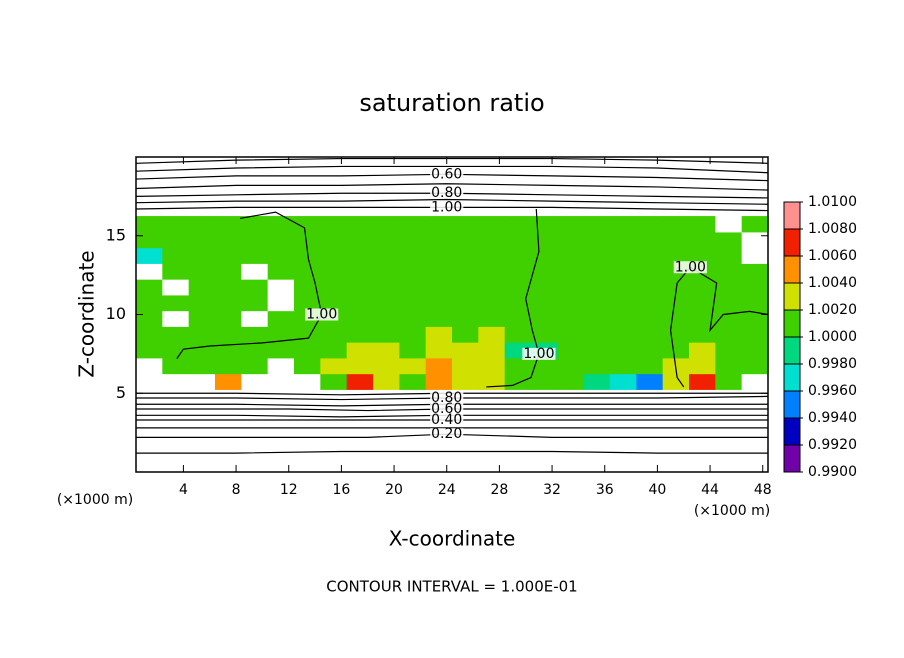 This screenshot has height=658, width=904. I want to click on x-tick-label: 40, so click(657, 490).